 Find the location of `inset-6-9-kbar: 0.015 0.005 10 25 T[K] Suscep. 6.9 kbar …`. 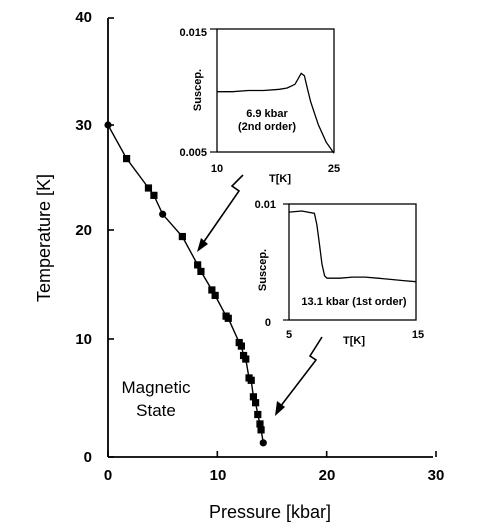

inset-6-9-kbar: 0.015 0.005 10 25 T[K] Suscep. 6.9 kbar … is located at coordinates (259, 106).